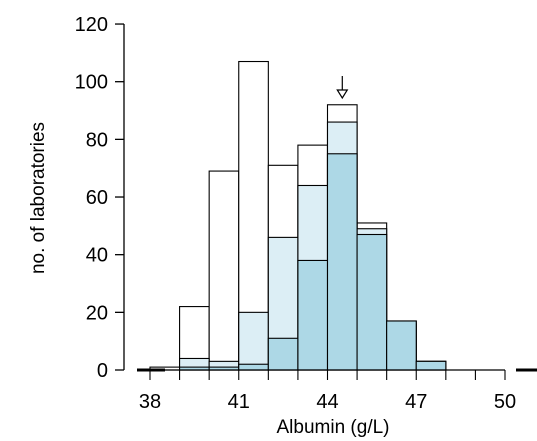 The height and width of the screenshot is (441, 537). Describe the element at coordinates (416, 402) in the screenshot. I see `x-tick-label: 47` at that location.